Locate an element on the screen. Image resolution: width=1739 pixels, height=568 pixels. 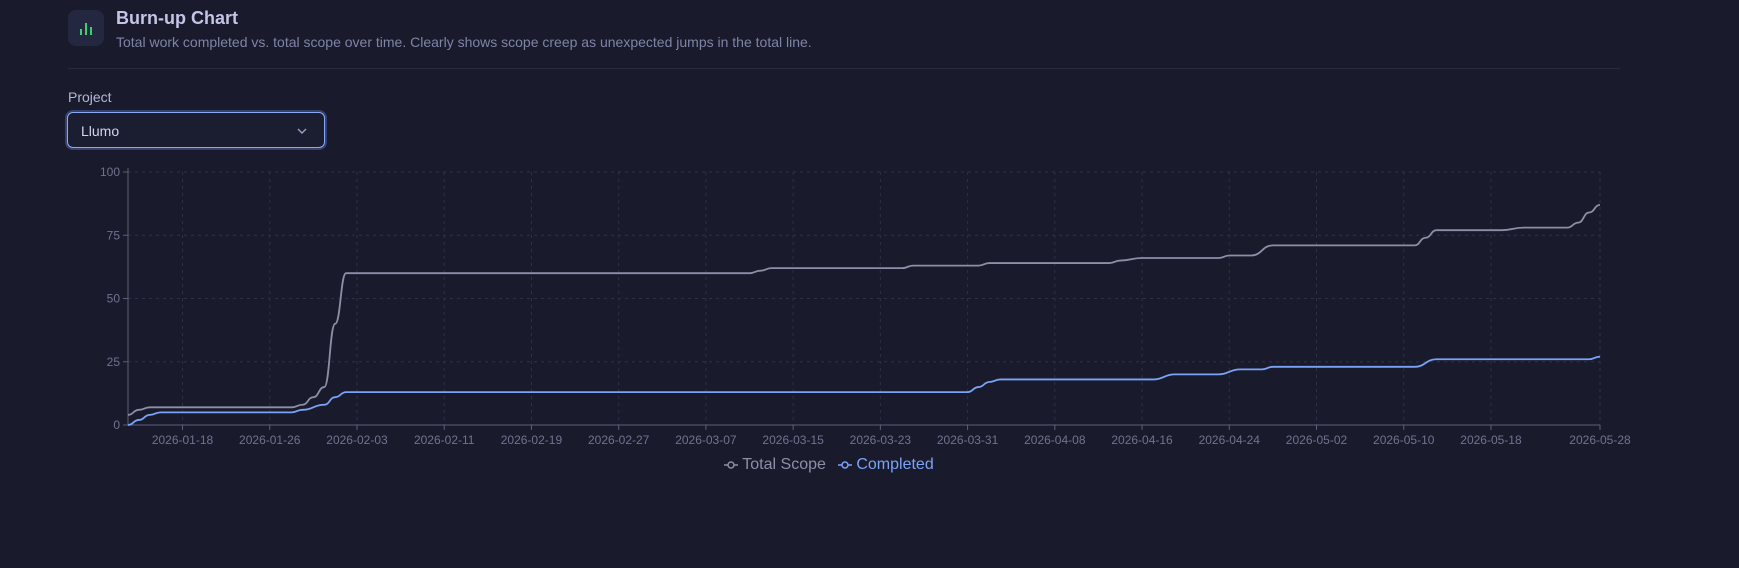
x-tick-label: 2026-01-18 is located at coordinates (183, 440).